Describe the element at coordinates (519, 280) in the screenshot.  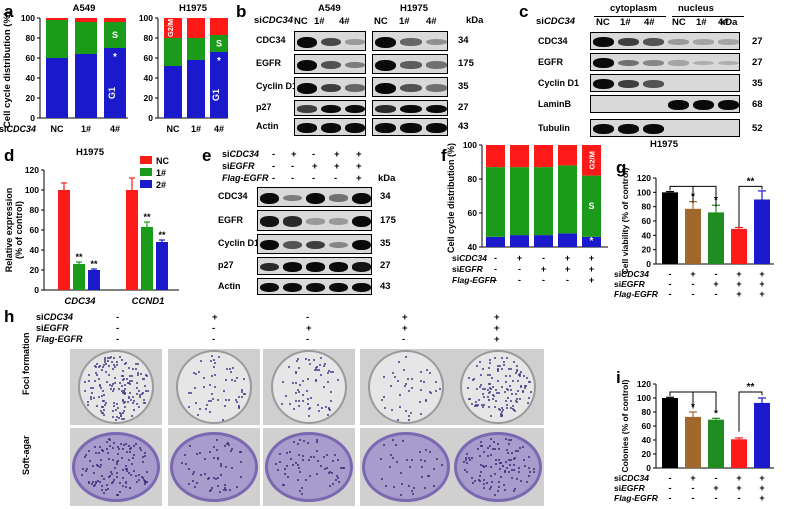
I see `panel-f-sign-2-1: -` at that location.